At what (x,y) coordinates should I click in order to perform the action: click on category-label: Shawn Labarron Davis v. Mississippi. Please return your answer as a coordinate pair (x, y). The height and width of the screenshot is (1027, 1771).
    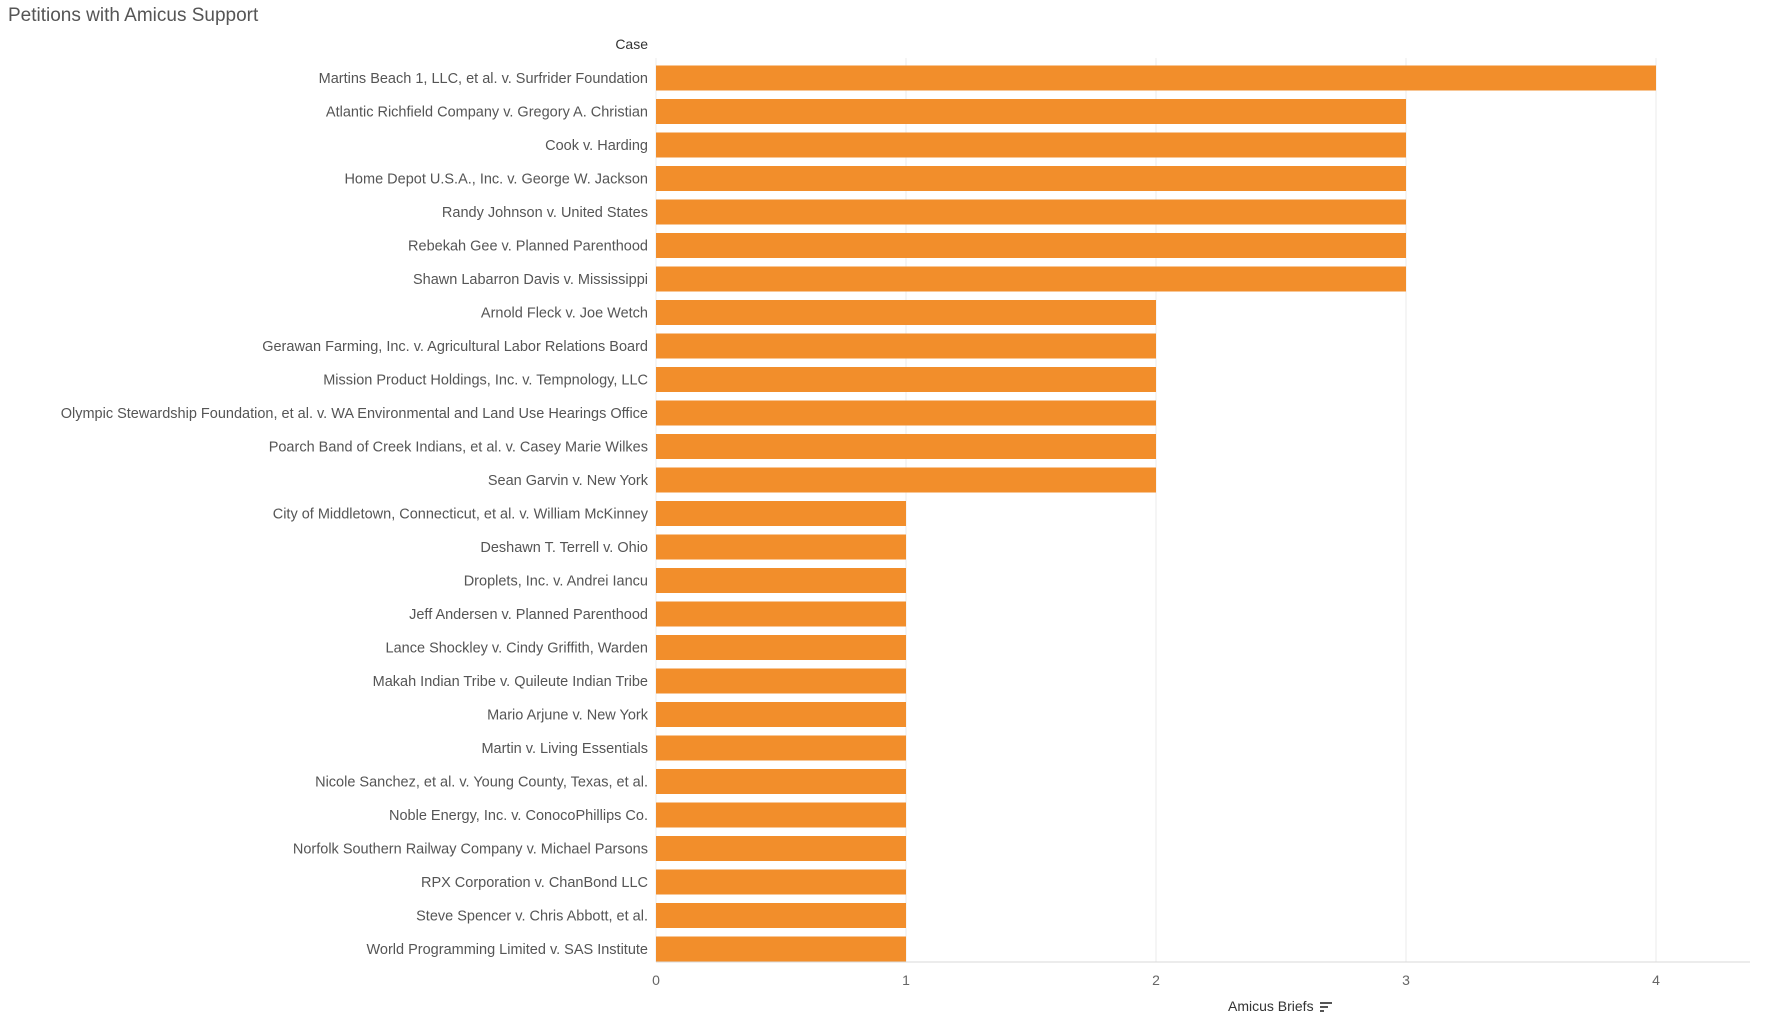
    Looking at the image, I should click on (530, 280).